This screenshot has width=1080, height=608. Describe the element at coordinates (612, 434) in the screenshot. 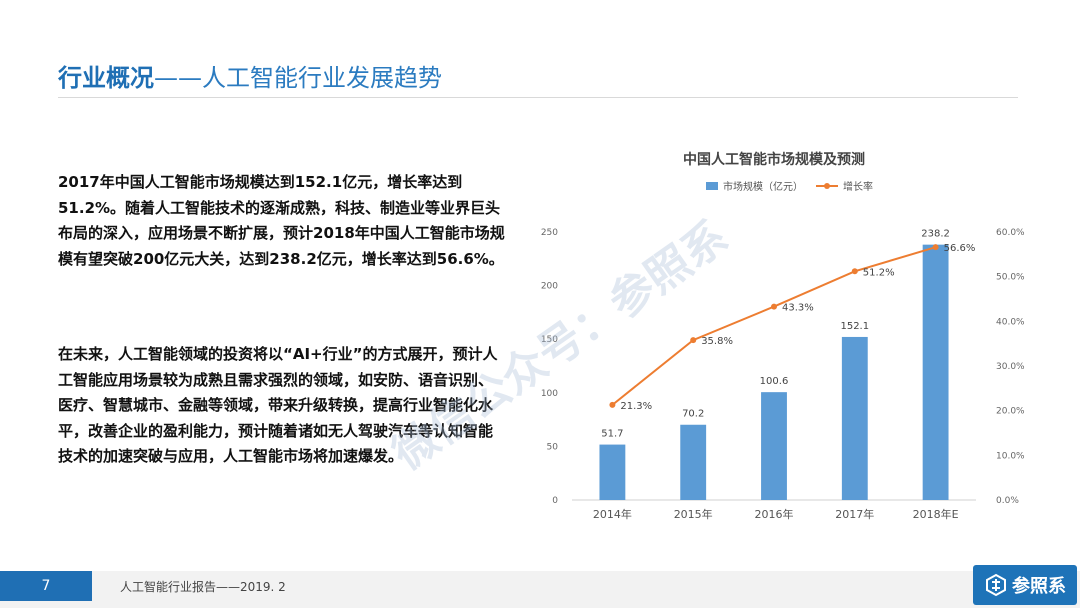

I see `bar-value-label: 51.7` at that location.